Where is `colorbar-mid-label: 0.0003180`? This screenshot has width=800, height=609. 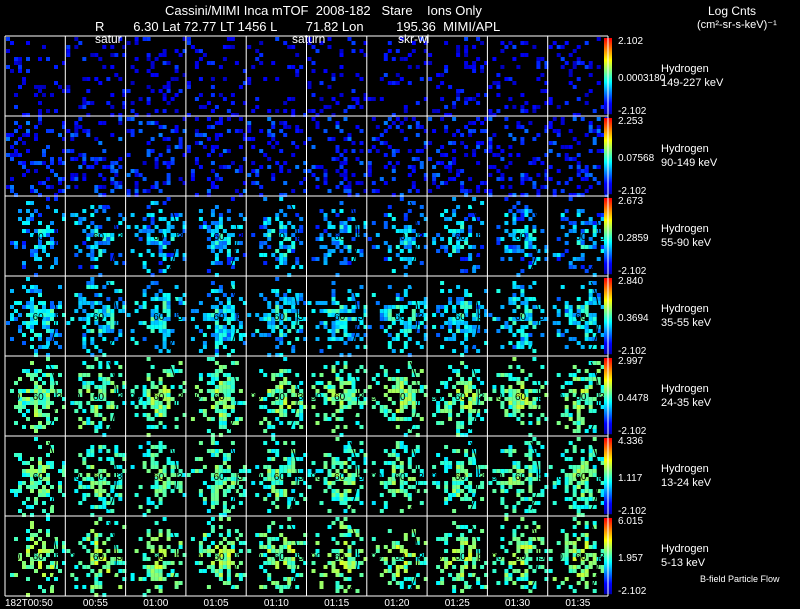
colorbar-mid-label: 0.0003180 is located at coordinates (642, 78).